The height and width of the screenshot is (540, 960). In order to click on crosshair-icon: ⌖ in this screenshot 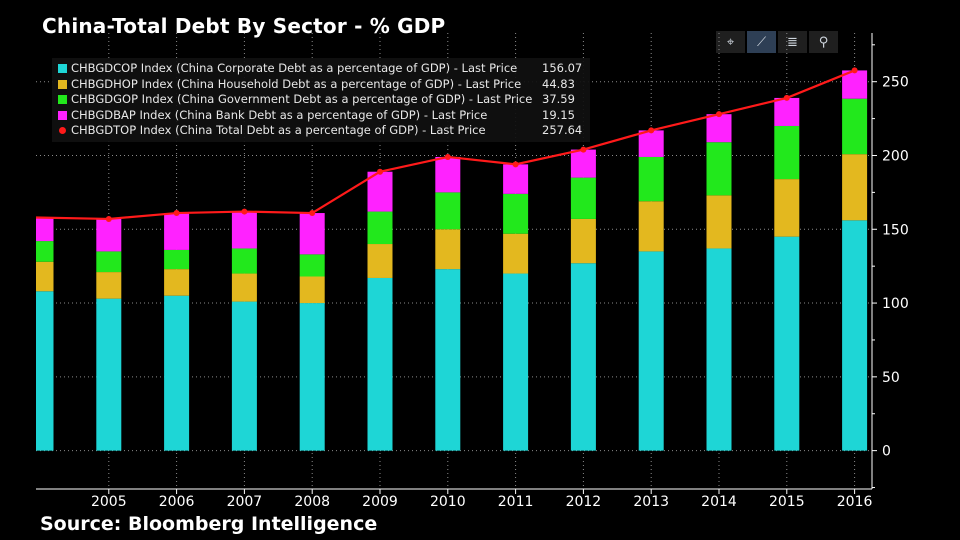, I will do `click(730, 42)`.